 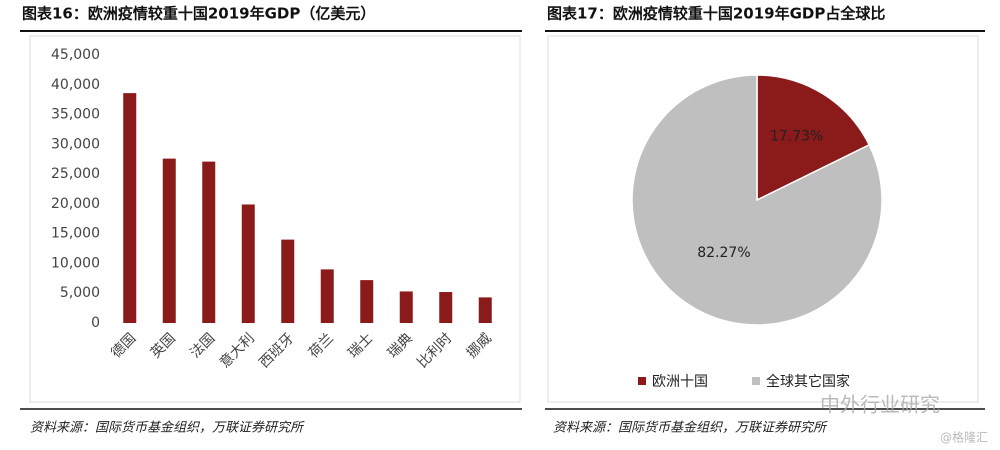 What do you see at coordinates (75, 234) in the screenshot?
I see `y-tick-label: 15,000` at bounding box center [75, 234].